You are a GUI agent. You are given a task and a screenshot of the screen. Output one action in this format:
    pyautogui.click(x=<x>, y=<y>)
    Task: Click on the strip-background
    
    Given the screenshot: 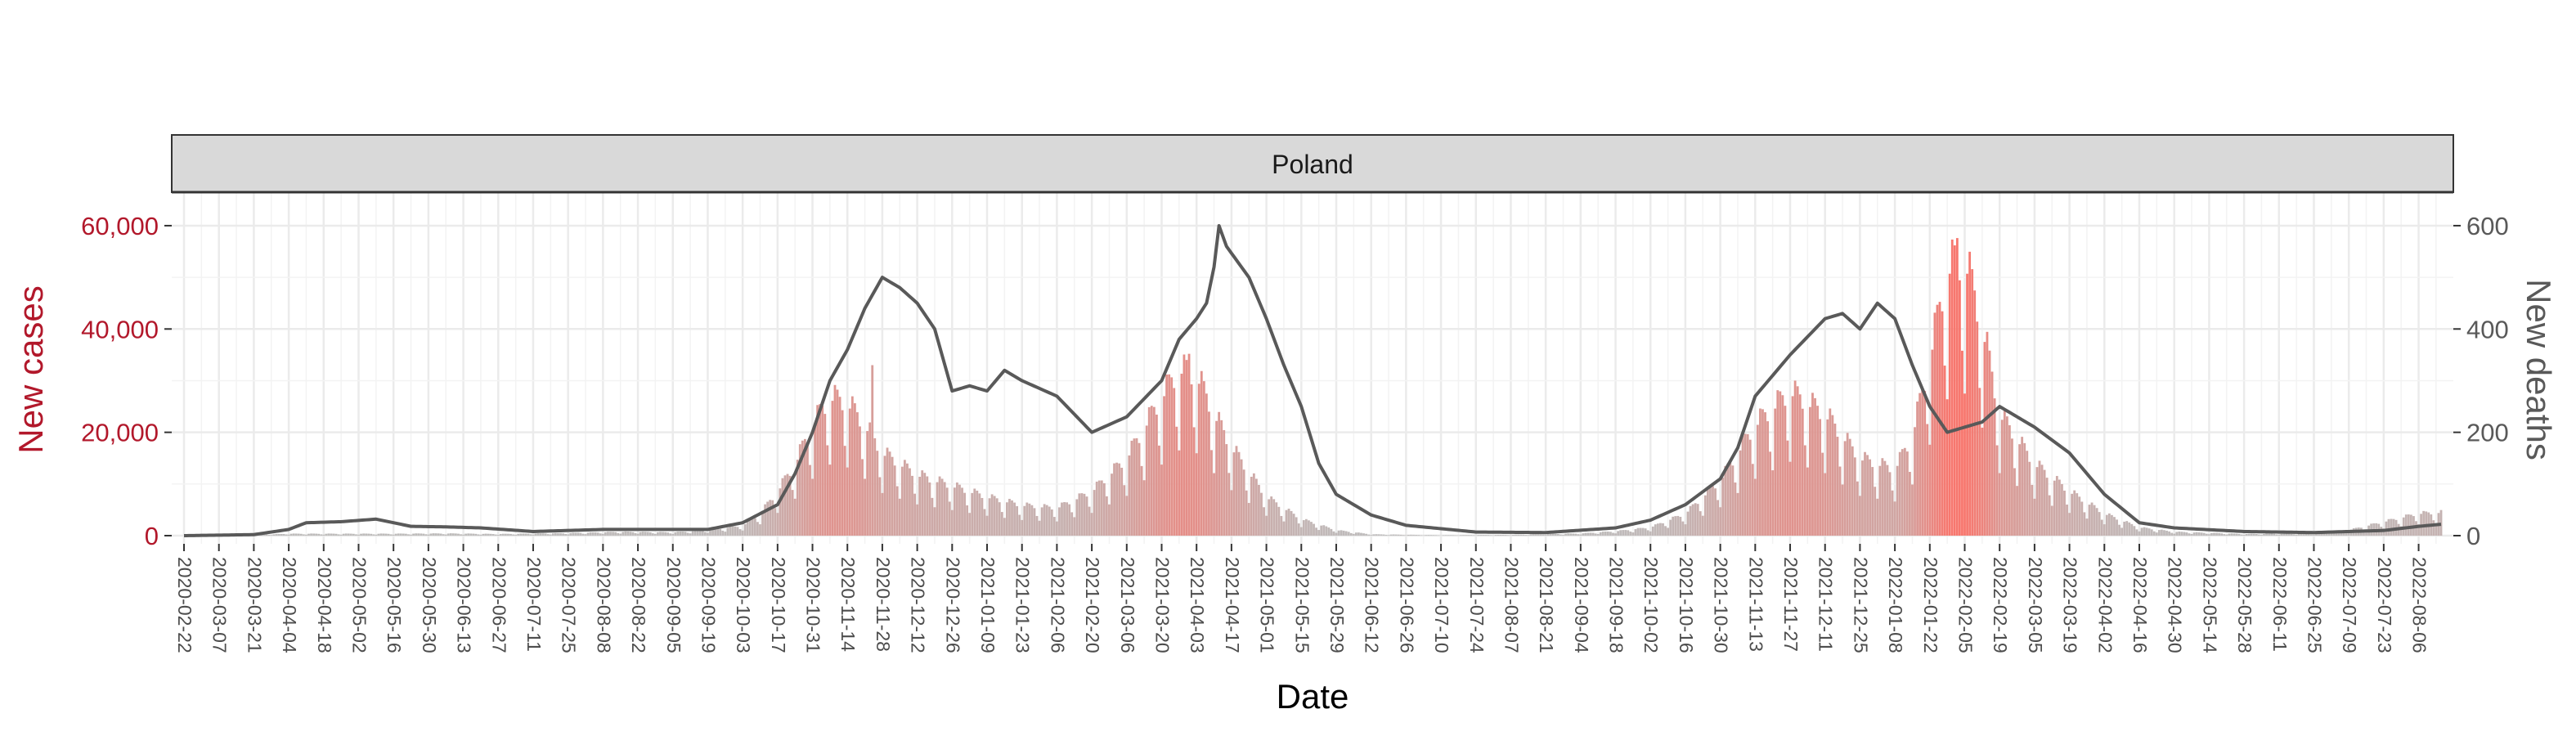 What is the action you would take?
    pyautogui.click(x=1312, y=164)
    